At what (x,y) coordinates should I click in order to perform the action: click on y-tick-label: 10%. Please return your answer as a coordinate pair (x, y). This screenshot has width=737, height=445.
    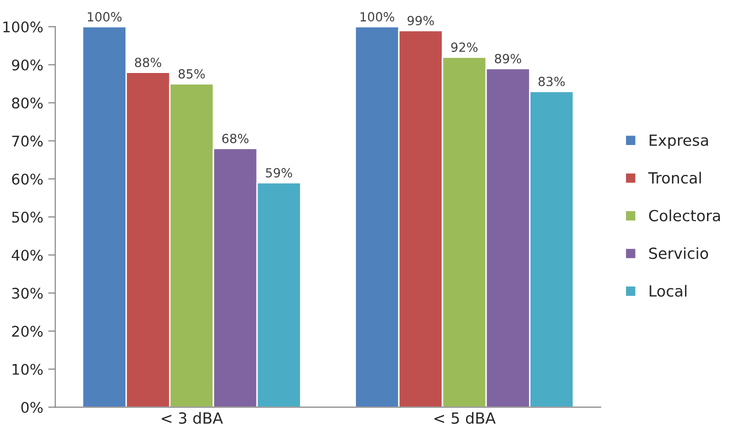
    Looking at the image, I should click on (27, 369).